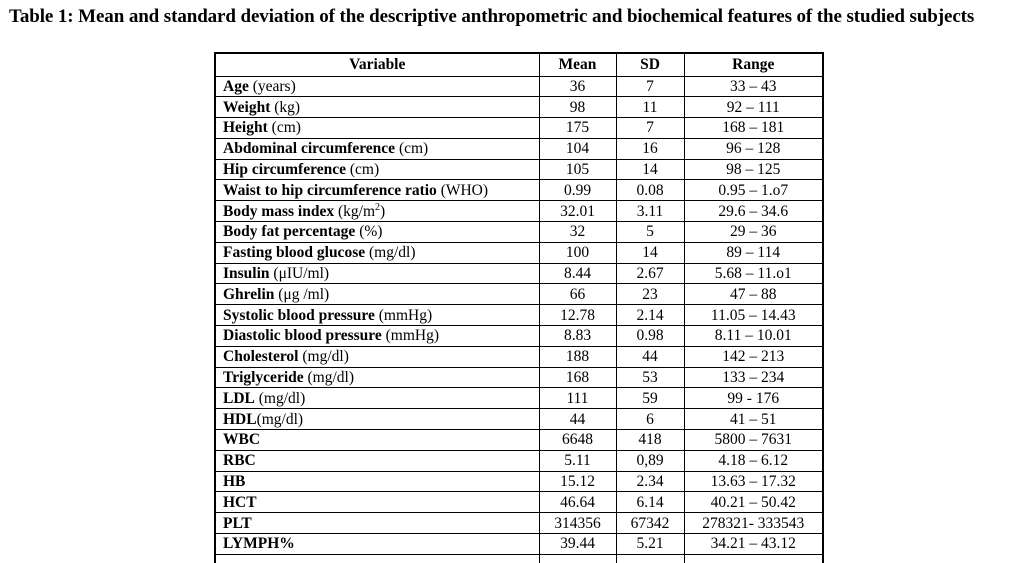  What do you see at coordinates (462, 190) in the screenshot?
I see `variable-unit: (WHO)` at bounding box center [462, 190].